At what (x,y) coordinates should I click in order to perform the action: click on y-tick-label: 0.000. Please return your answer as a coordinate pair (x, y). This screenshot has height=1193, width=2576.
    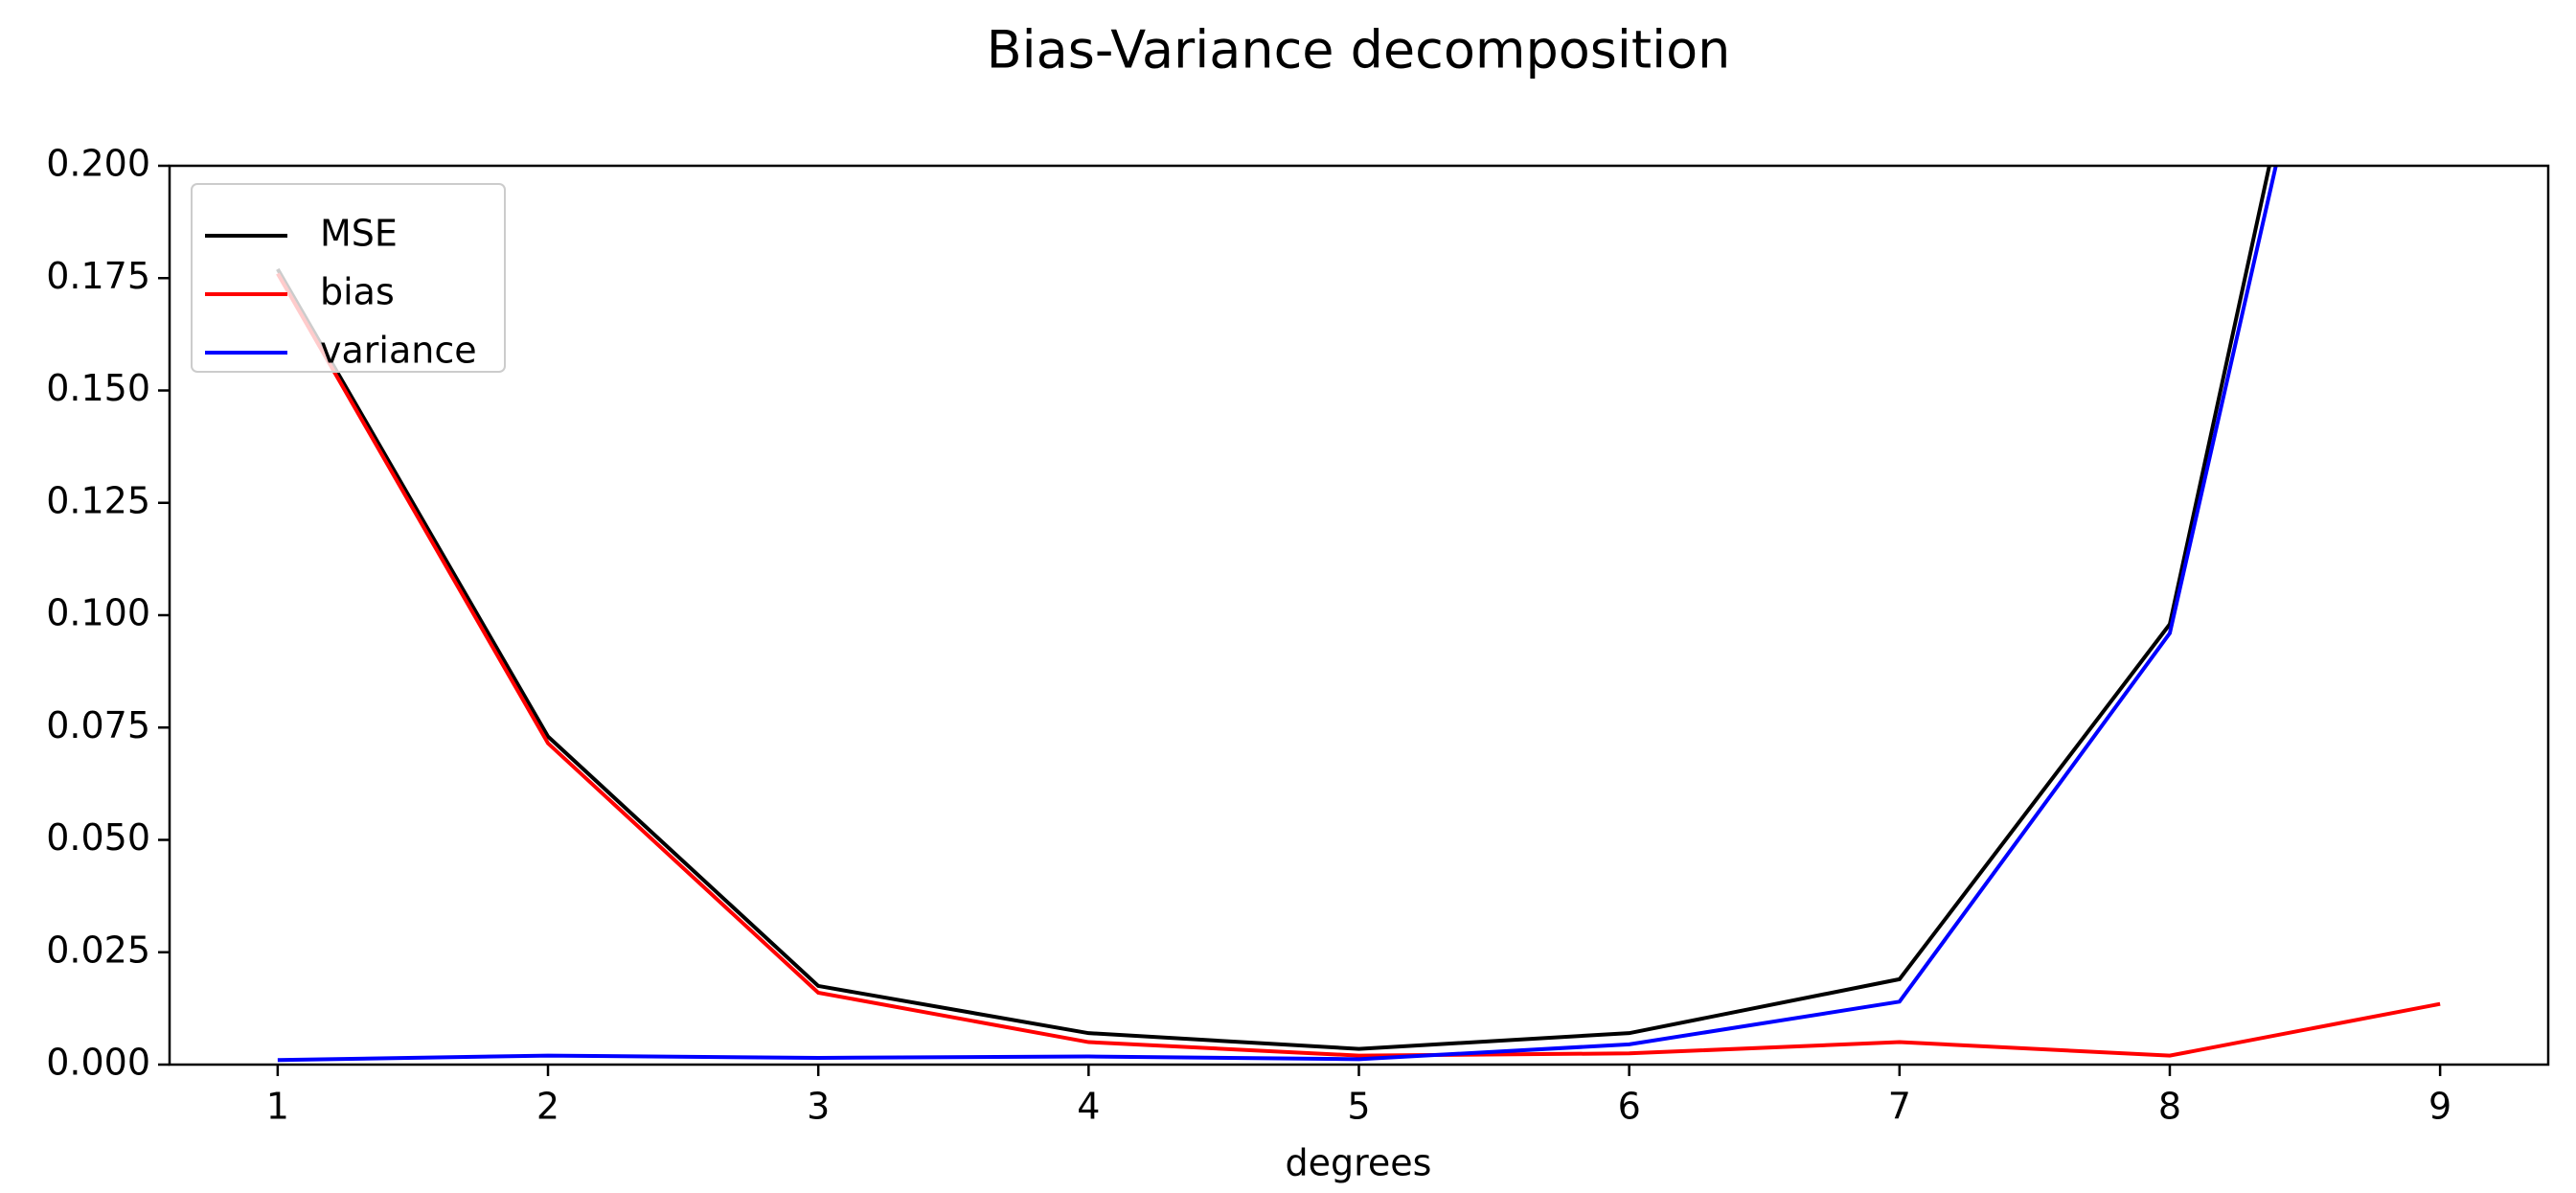
    Looking at the image, I should click on (98, 1063).